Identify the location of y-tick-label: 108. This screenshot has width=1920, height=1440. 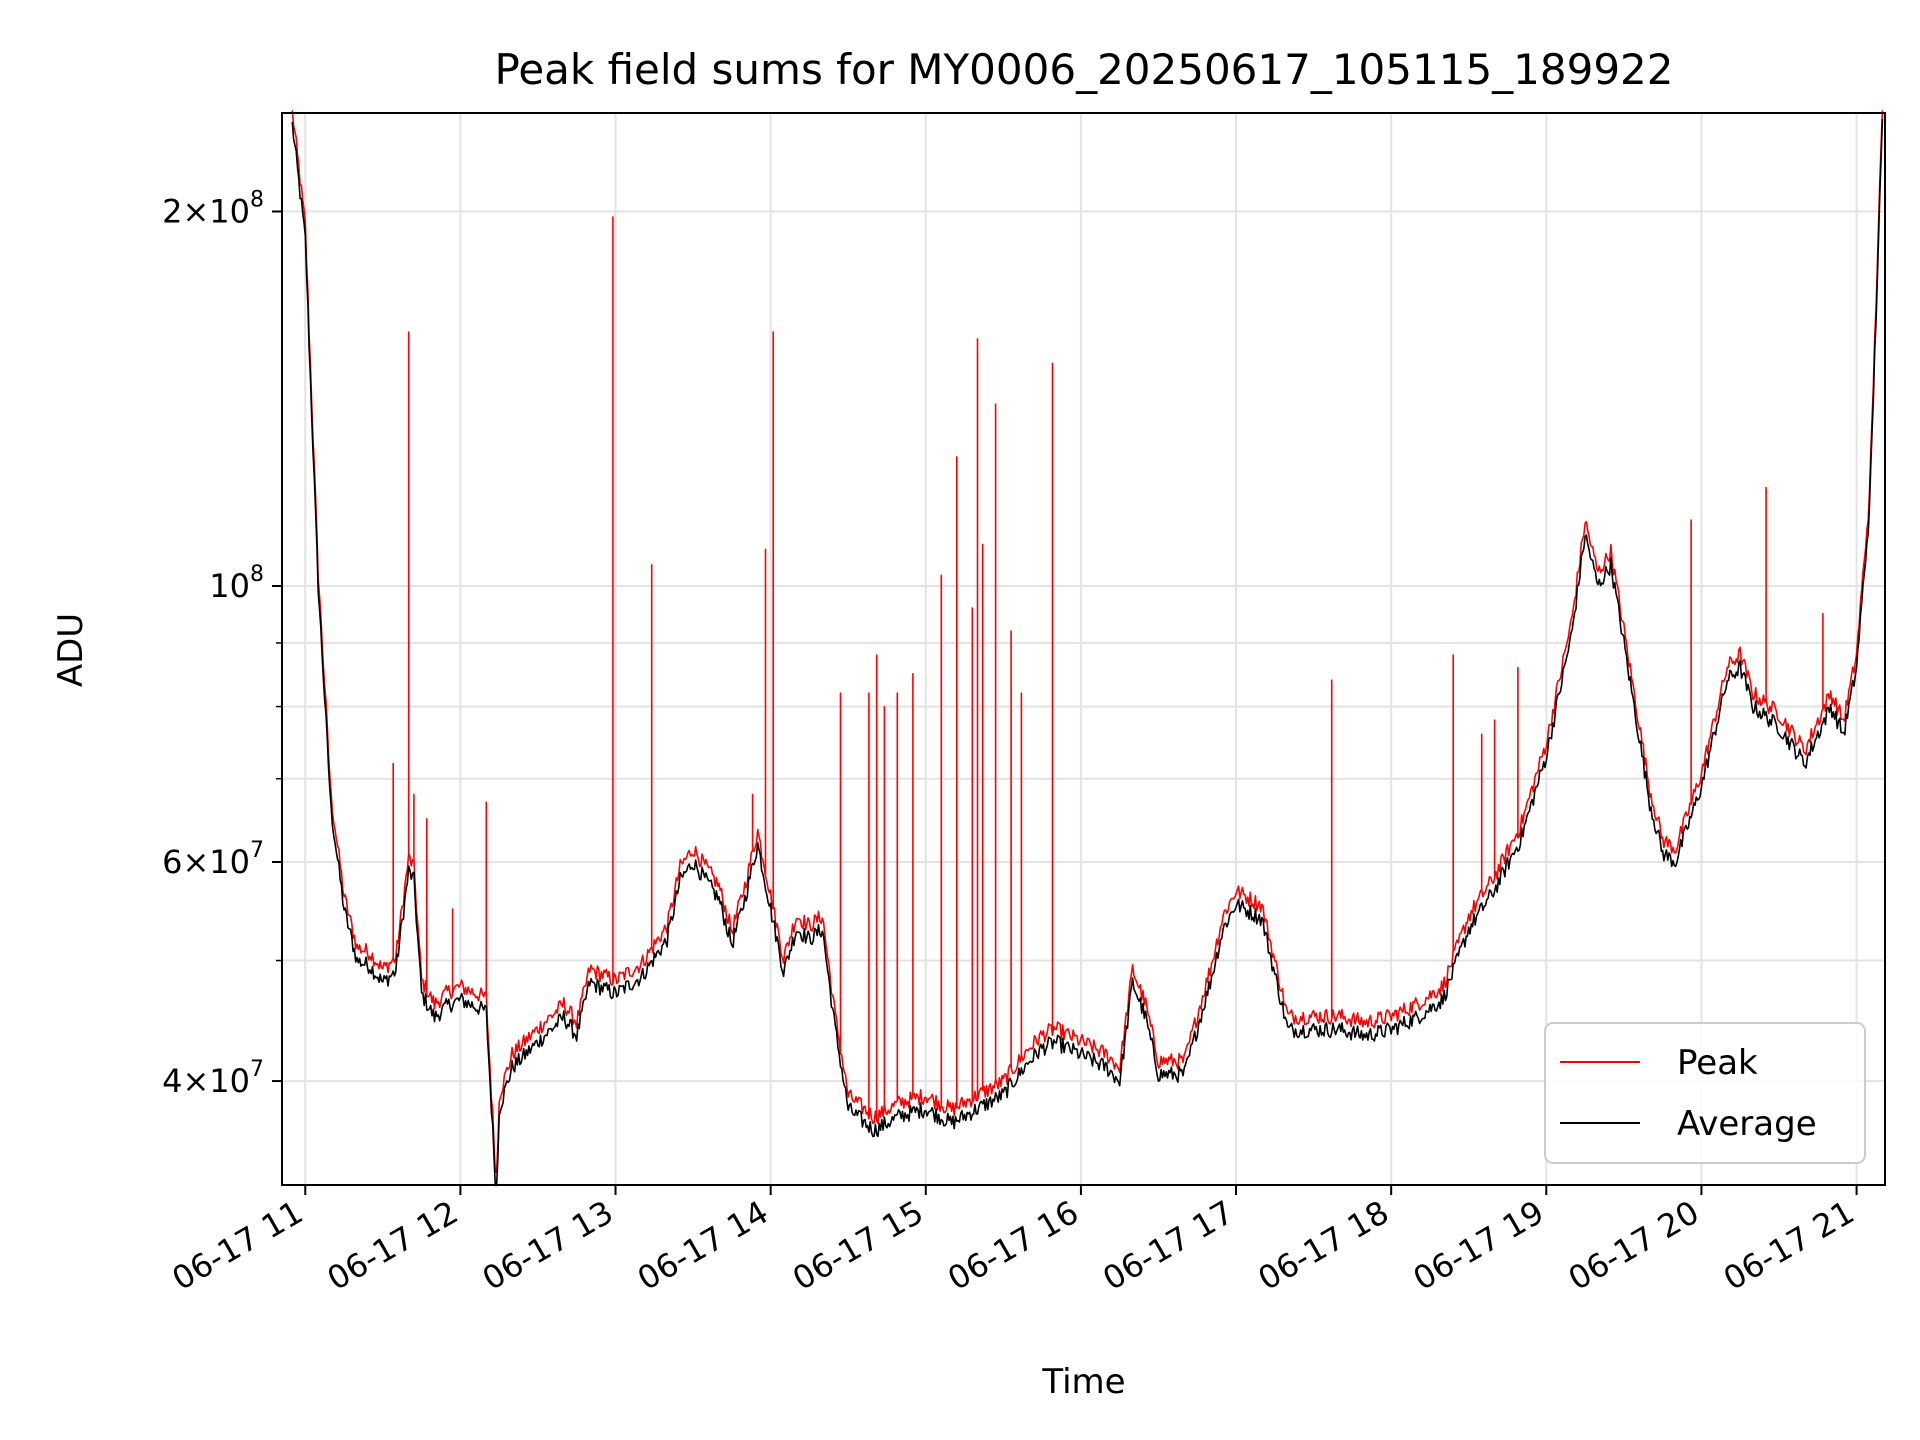
(236, 583).